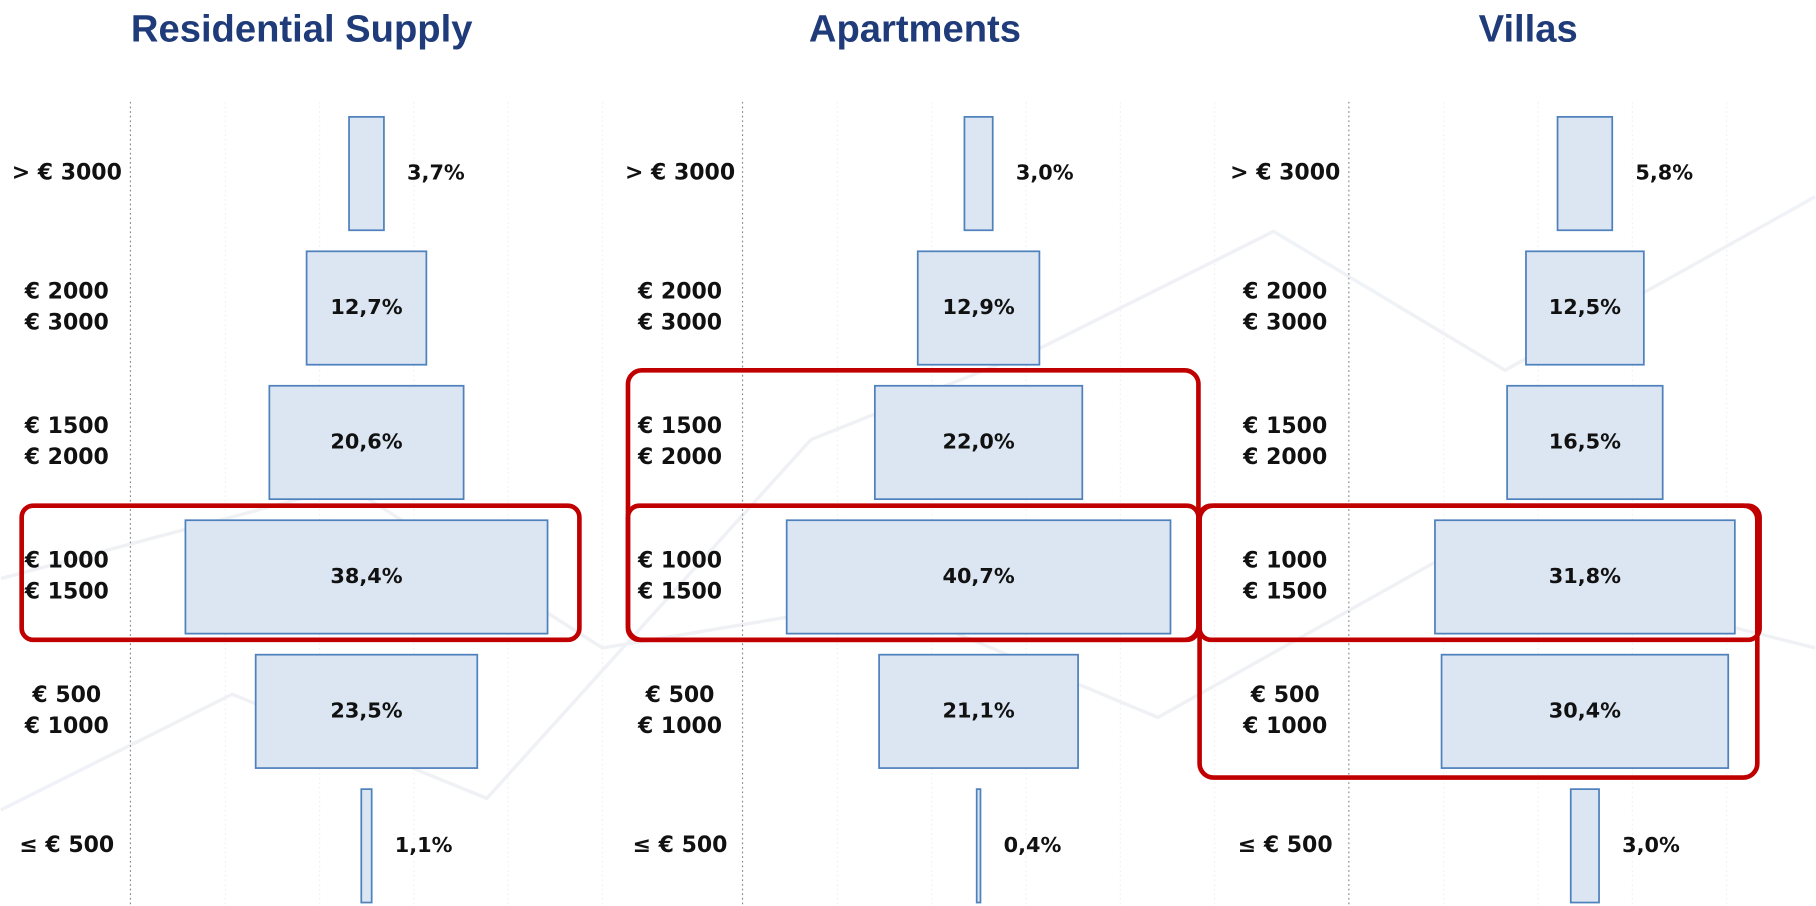 The image size is (1816, 906). I want to click on data-label: 23,5%, so click(366, 710).